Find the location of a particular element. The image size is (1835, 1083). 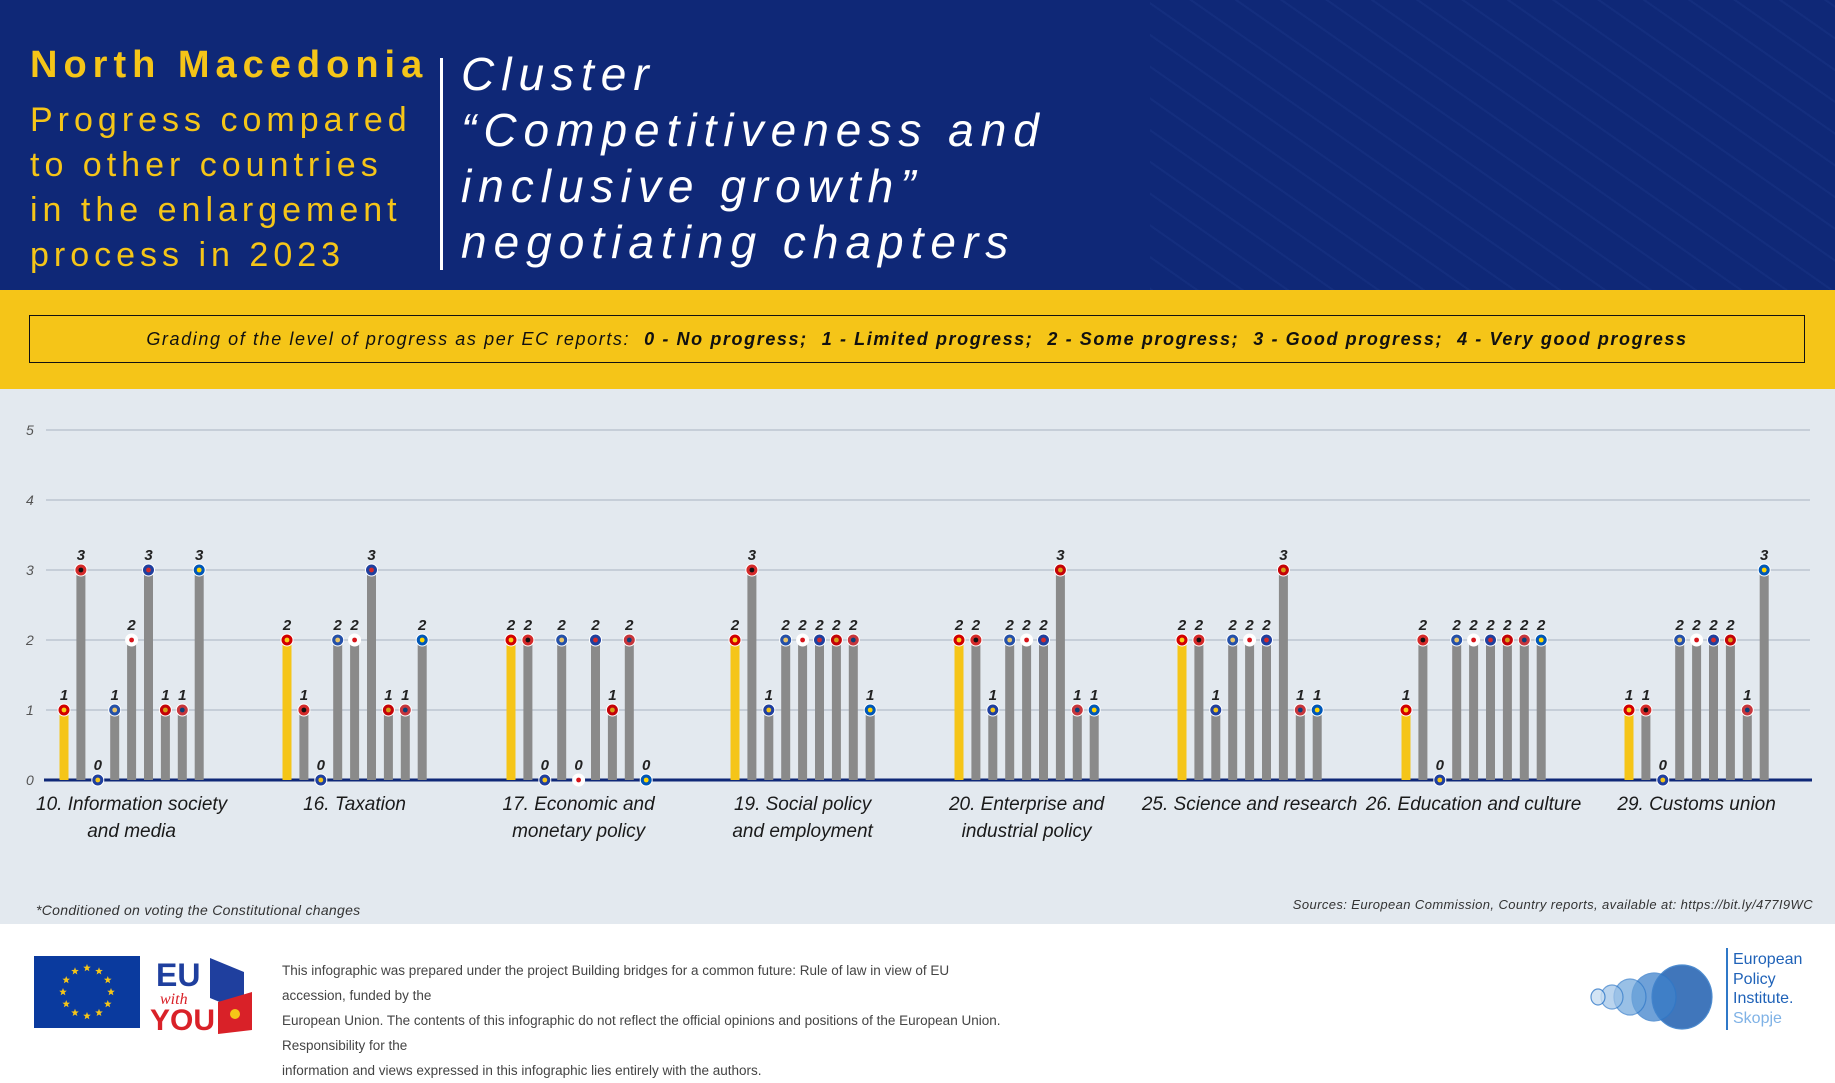

y-tick-label: 0 is located at coordinates (30, 780).